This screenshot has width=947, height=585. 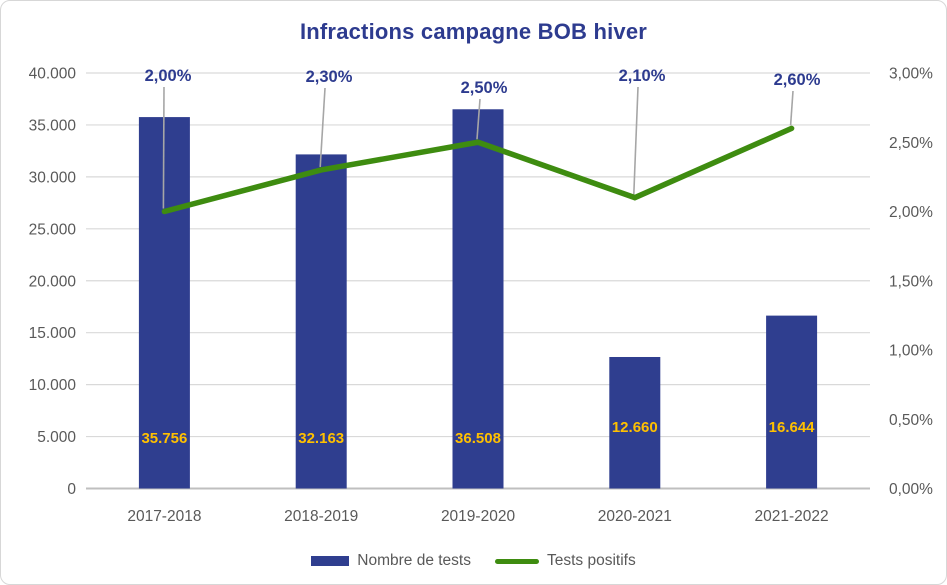 What do you see at coordinates (635, 427) in the screenshot?
I see `bar-value-label: 12.660` at bounding box center [635, 427].